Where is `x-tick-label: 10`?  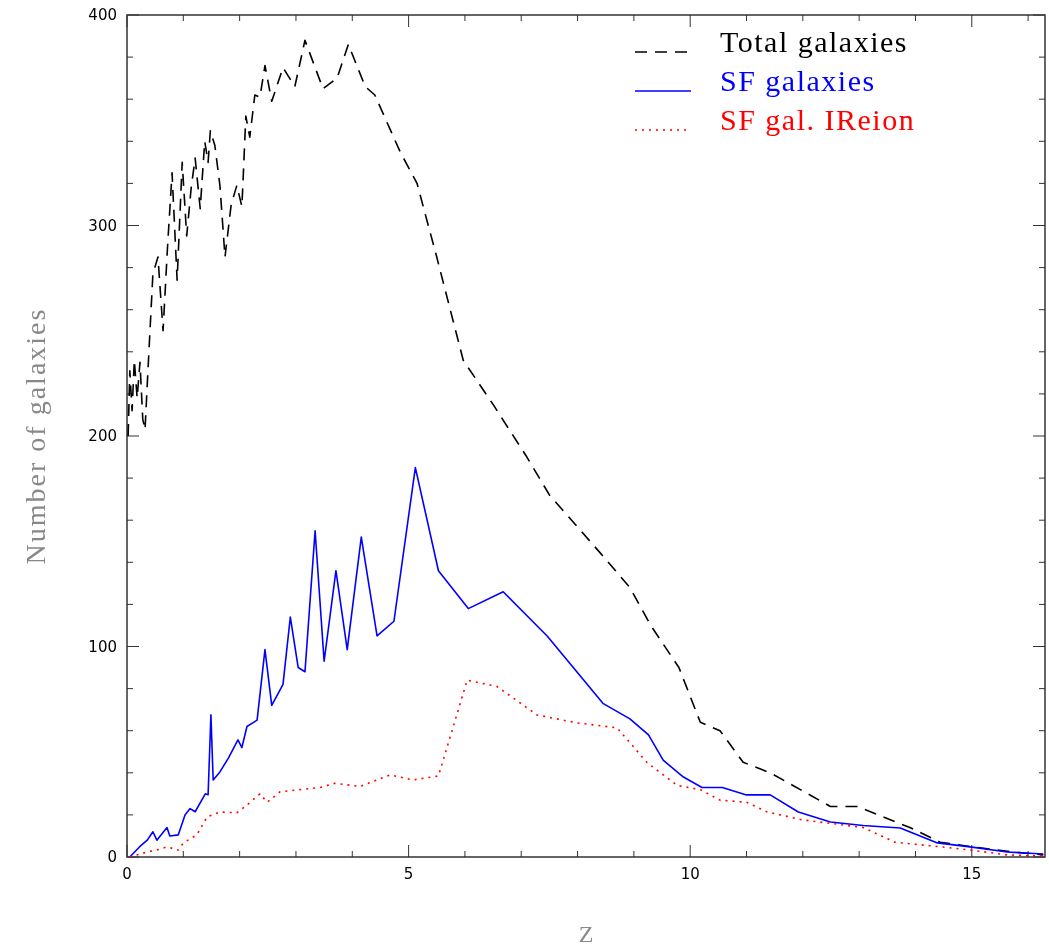
x-tick-label: 10 is located at coordinates (690, 874).